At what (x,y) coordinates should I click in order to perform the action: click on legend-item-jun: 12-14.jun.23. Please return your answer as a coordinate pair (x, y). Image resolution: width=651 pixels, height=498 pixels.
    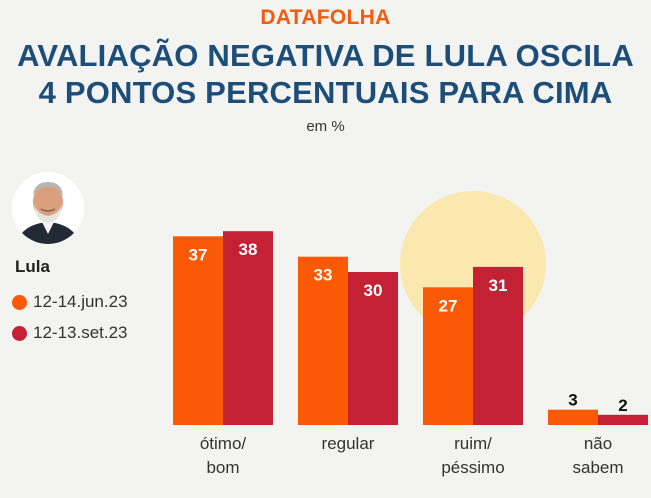
    Looking at the image, I should click on (70, 302).